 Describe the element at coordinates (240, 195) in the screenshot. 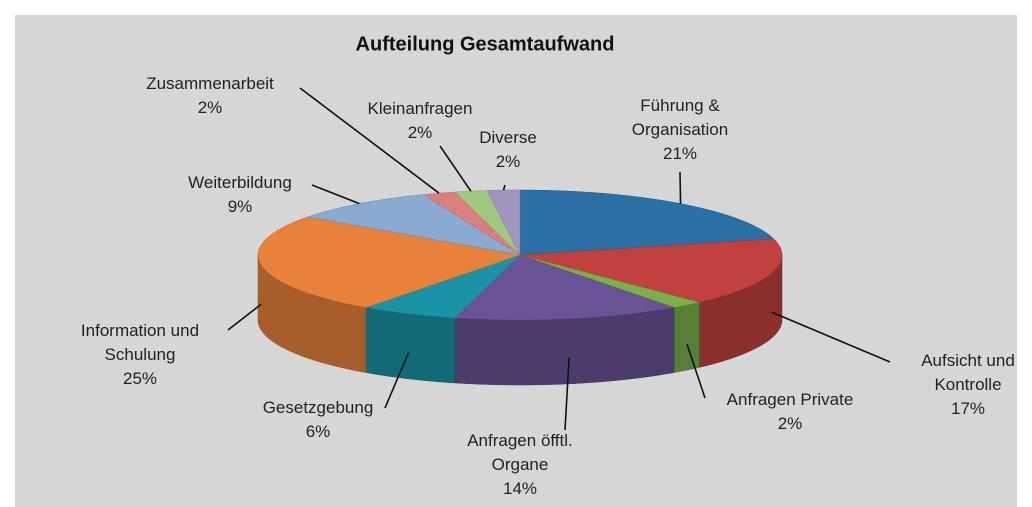

I see `data-label: Weiterbildung 9%` at that location.